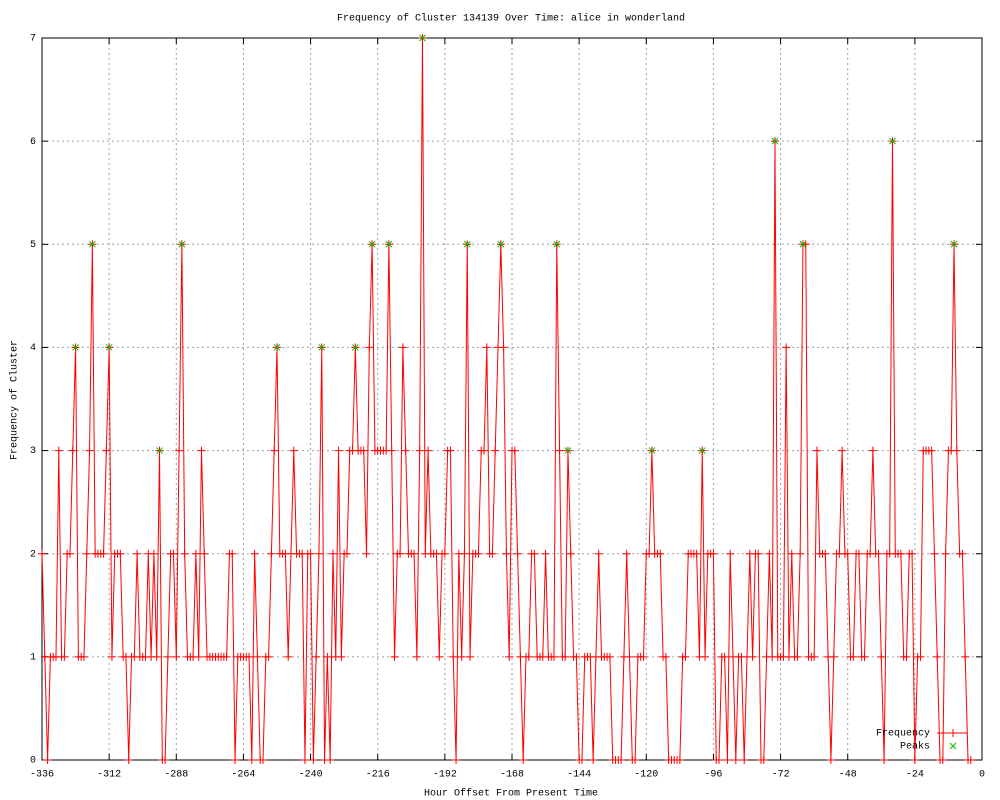 The image size is (1000, 800). Describe the element at coordinates (781, 775) in the screenshot. I see `x-tick-label: -72` at that location.